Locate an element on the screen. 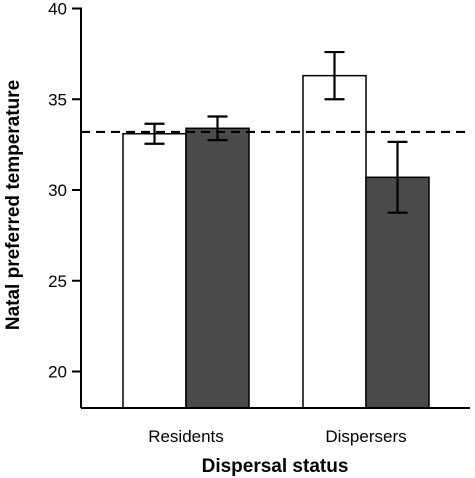 The height and width of the screenshot is (478, 475). x-axis-title: Dispersal status is located at coordinates (275, 466).